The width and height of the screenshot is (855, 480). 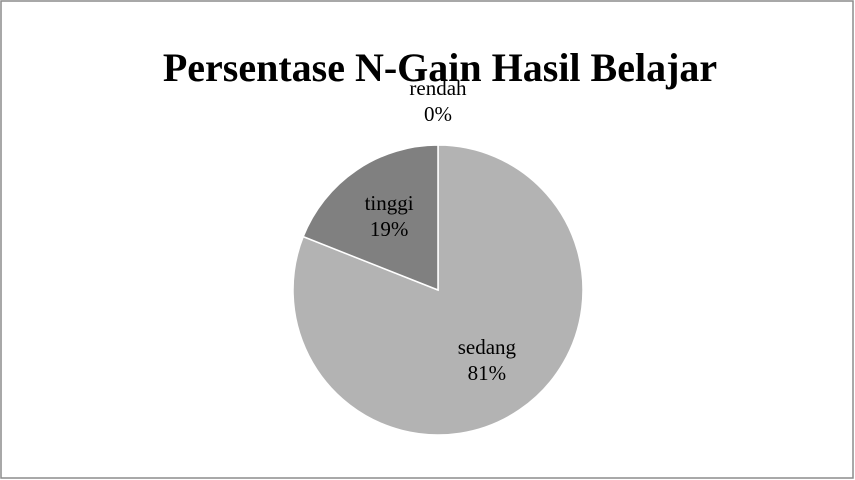 What do you see at coordinates (438, 114) in the screenshot?
I see `slice-value-label: 0%` at bounding box center [438, 114].